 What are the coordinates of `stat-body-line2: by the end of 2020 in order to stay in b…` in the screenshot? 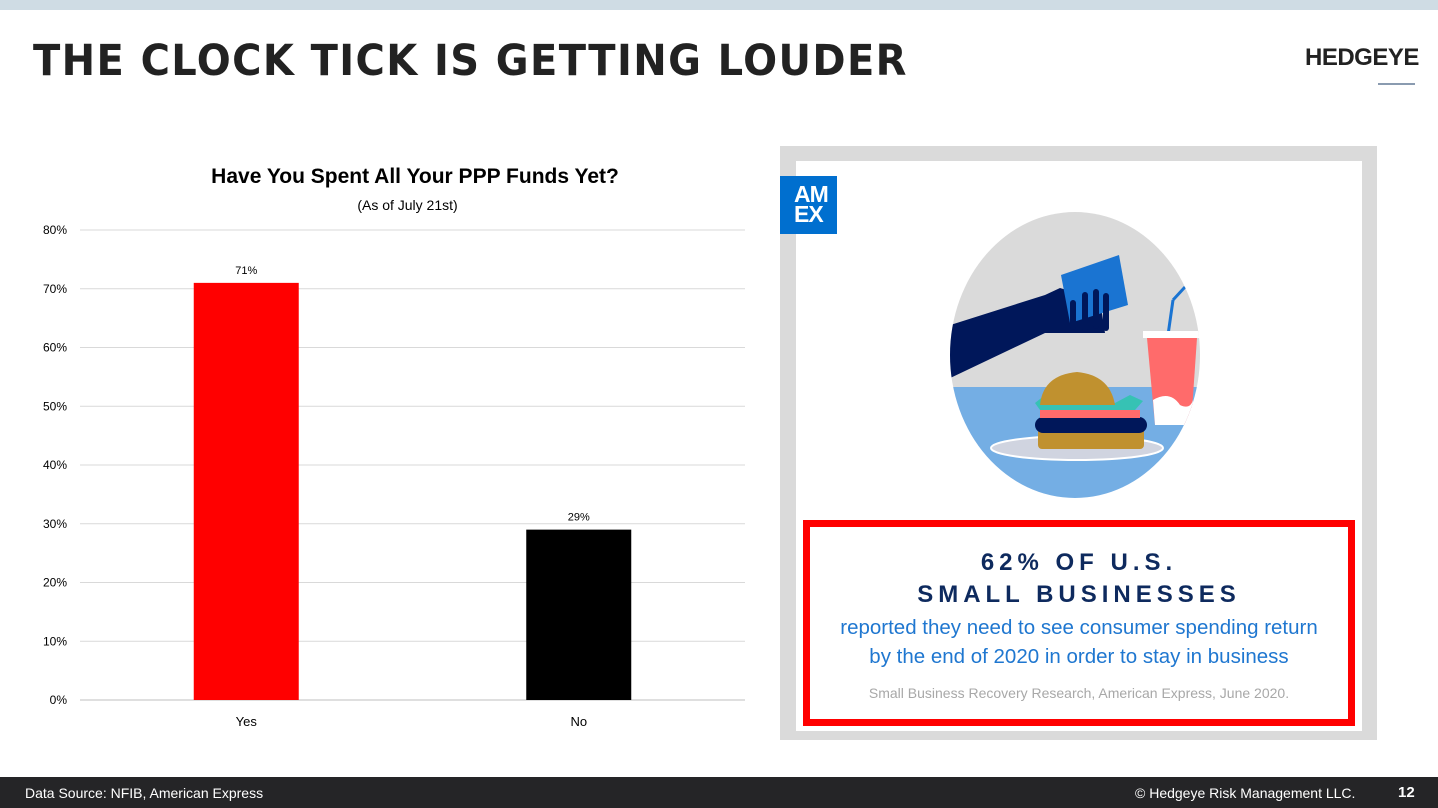 It's located at (1079, 656).